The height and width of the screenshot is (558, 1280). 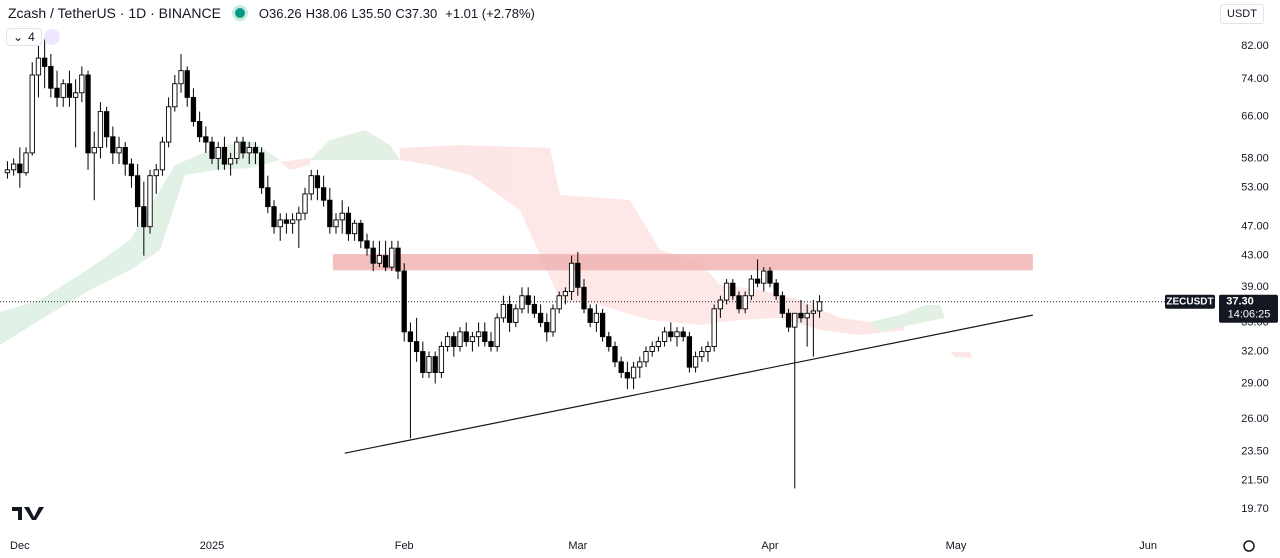 What do you see at coordinates (577, 546) in the screenshot?
I see `x-tick-label: Mar` at bounding box center [577, 546].